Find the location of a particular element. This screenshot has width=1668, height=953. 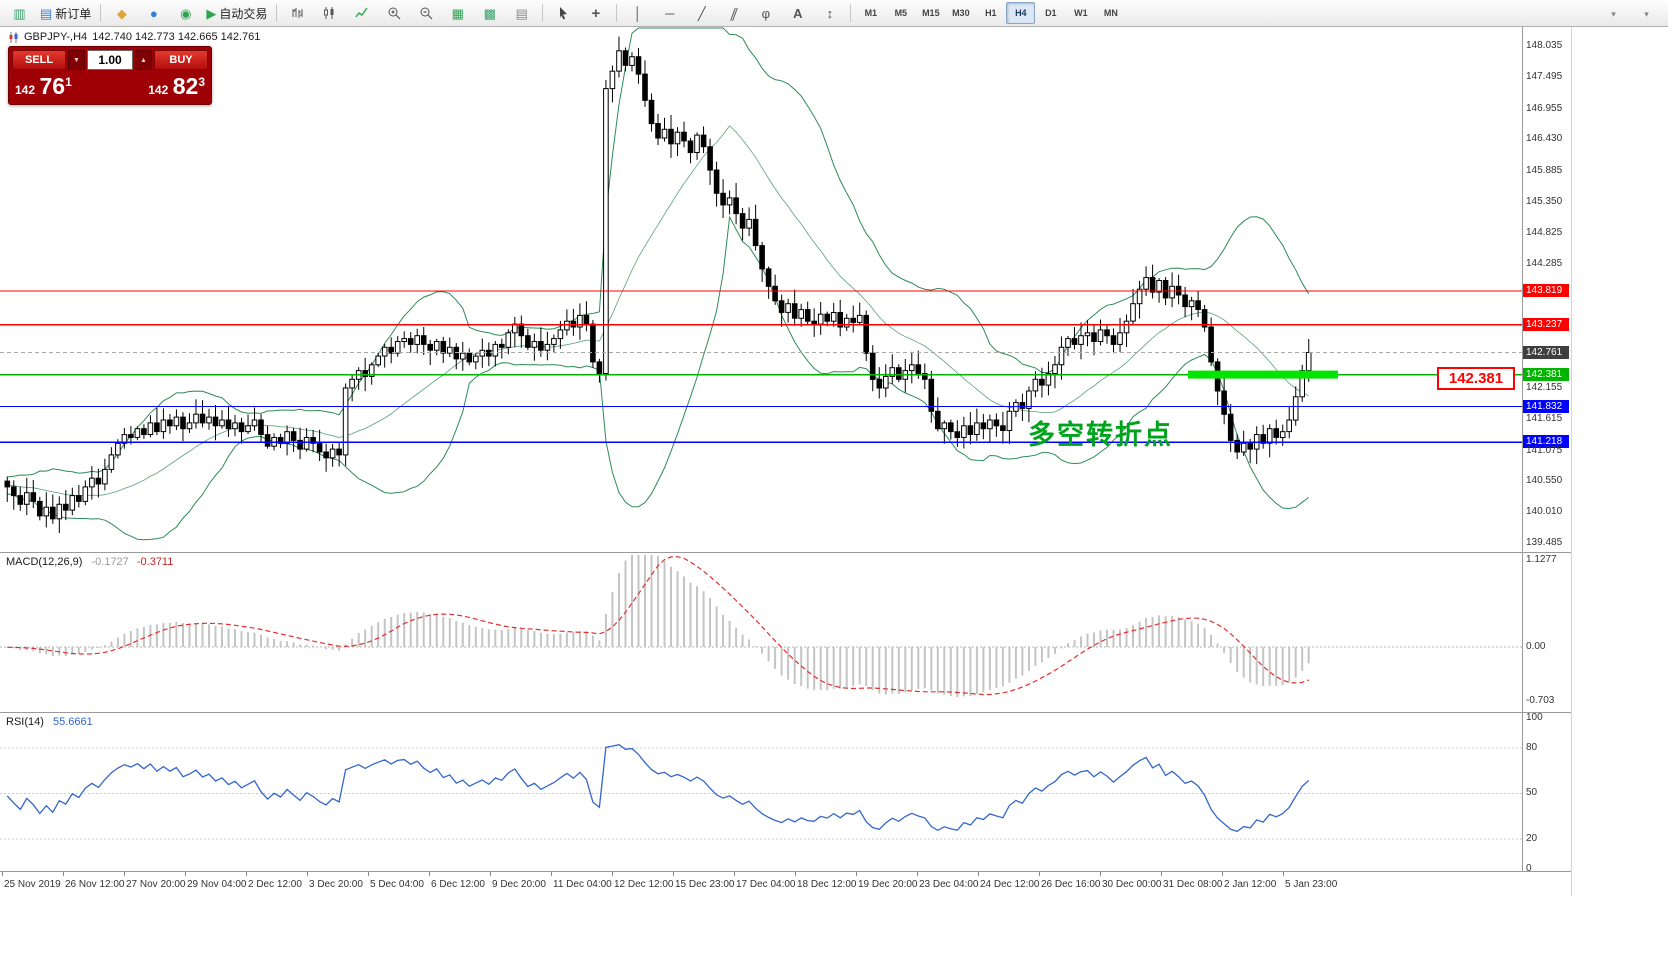

timeframe-m30: M30 is located at coordinates (961, 13).